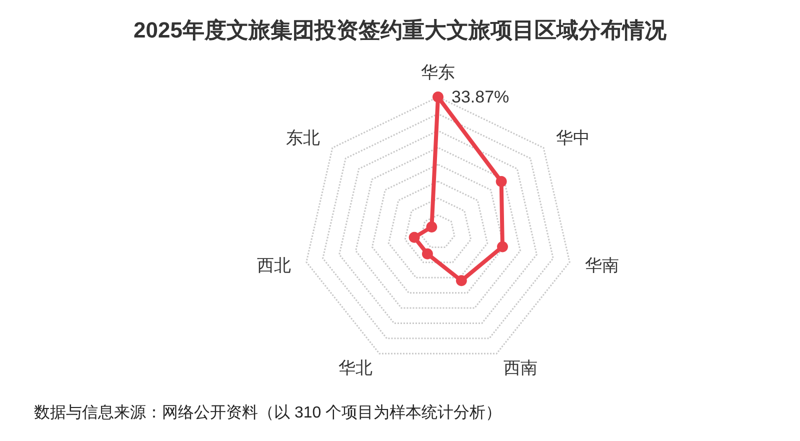 This screenshot has width=800, height=441. What do you see at coordinates (438, 72) in the screenshot?
I see `spoke-label: 华东` at bounding box center [438, 72].